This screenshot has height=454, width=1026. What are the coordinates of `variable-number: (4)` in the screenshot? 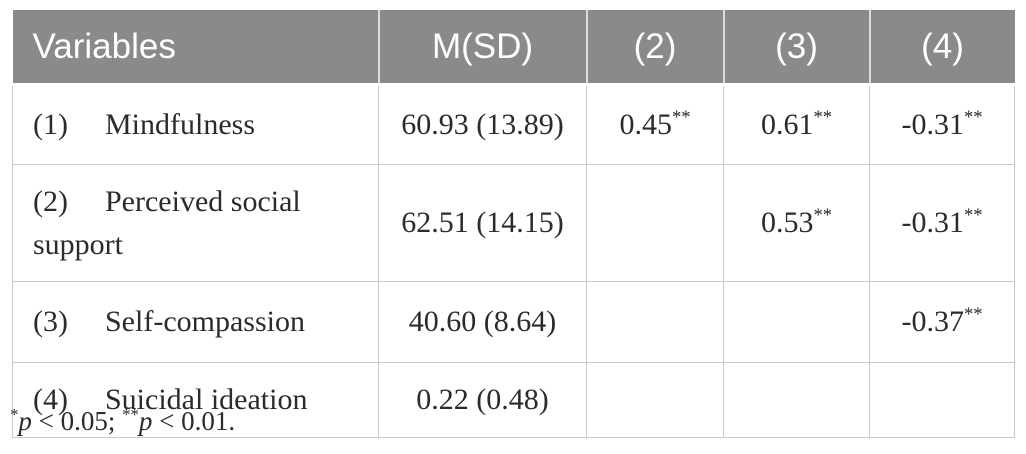 It's located at (50, 400).